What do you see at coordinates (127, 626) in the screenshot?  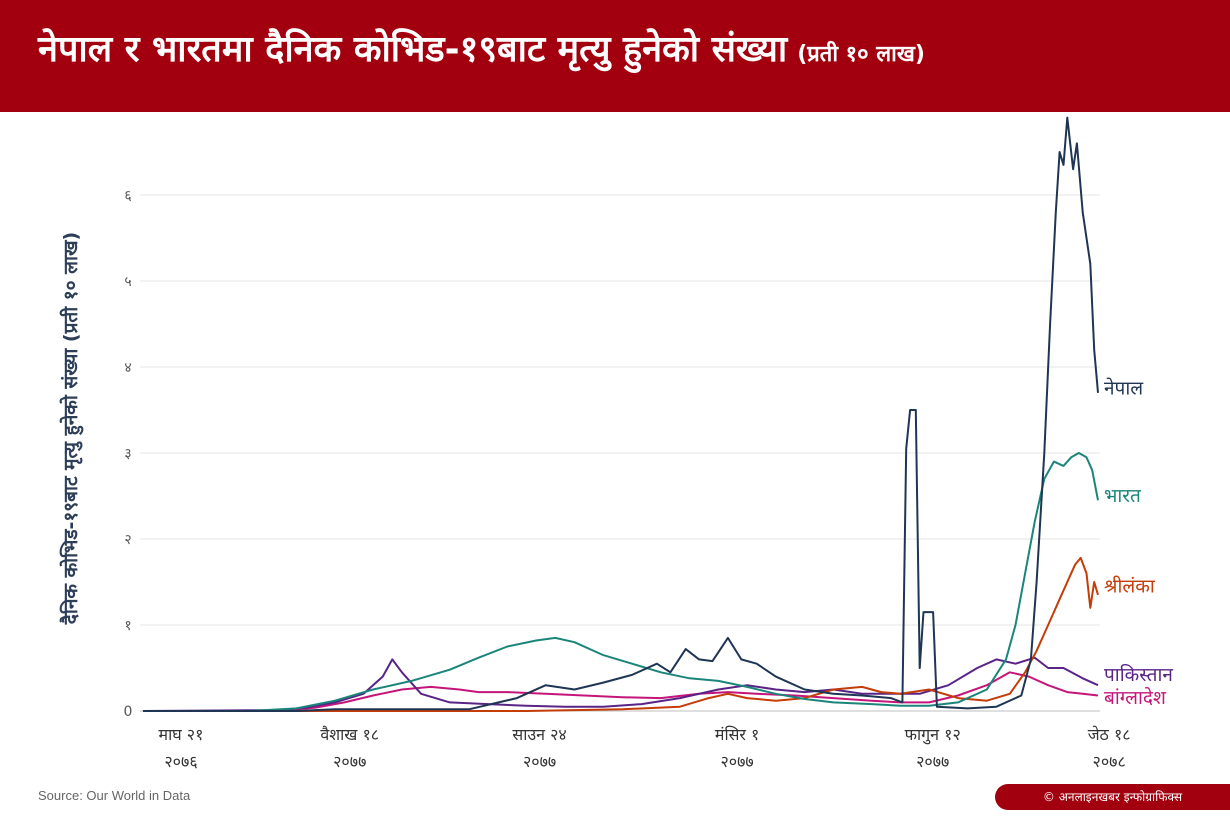 I see `y-tick-label: १` at bounding box center [127, 626].